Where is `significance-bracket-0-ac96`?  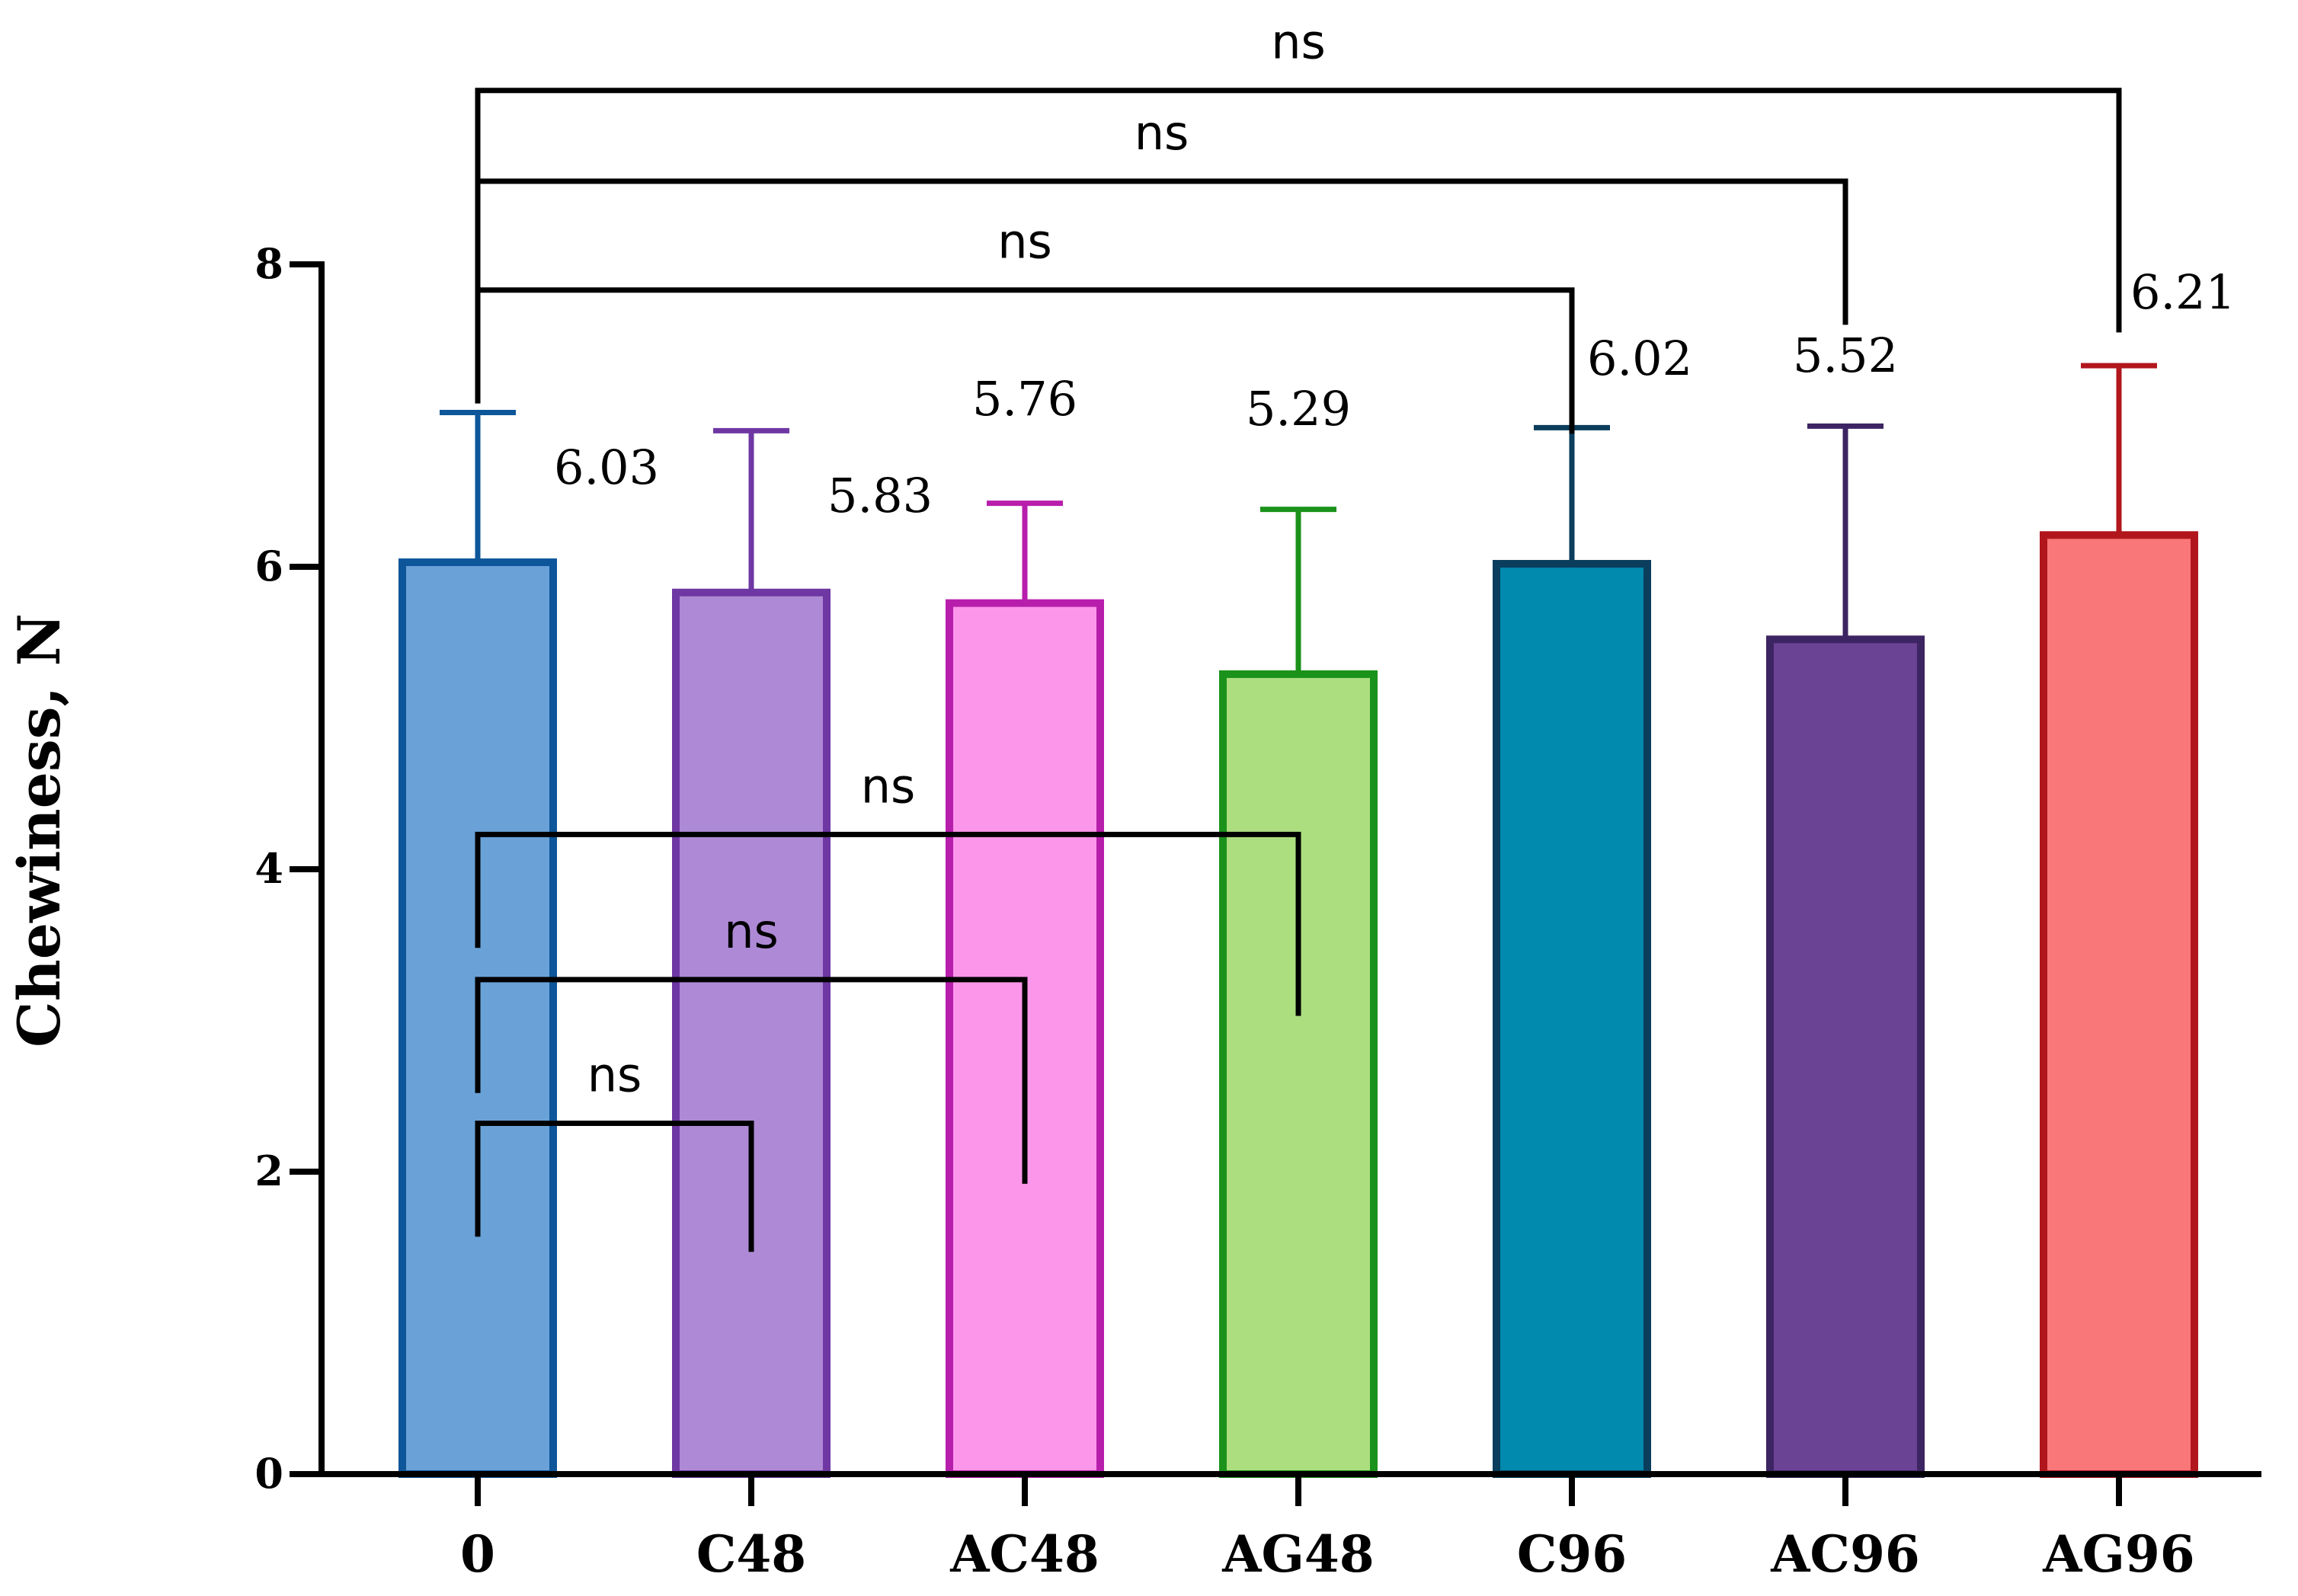 significance-bracket-0-ac96 is located at coordinates (1162, 251).